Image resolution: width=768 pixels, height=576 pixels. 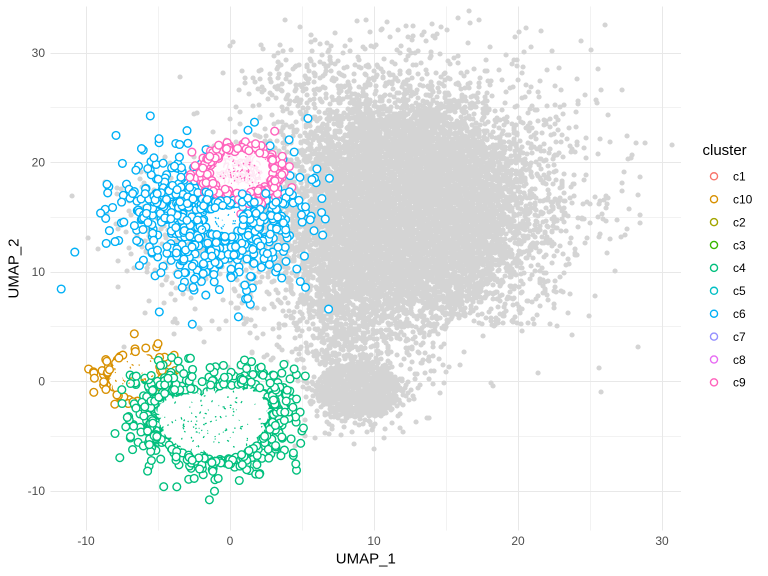 I want to click on svg-text: c9, so click(x=739, y=383).